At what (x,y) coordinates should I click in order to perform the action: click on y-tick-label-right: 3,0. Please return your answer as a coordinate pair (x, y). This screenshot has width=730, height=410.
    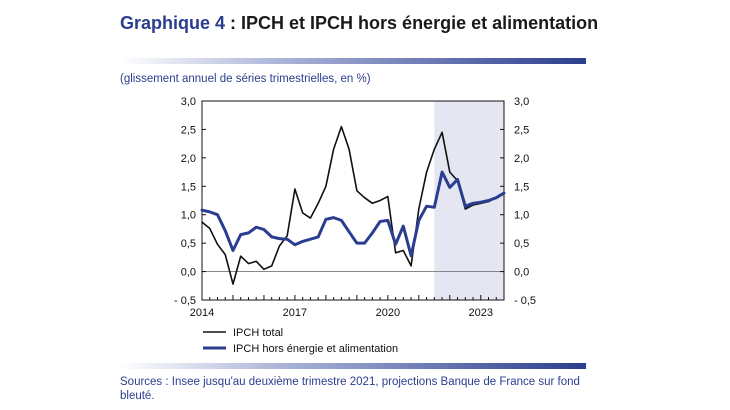
    Looking at the image, I should click on (521, 102).